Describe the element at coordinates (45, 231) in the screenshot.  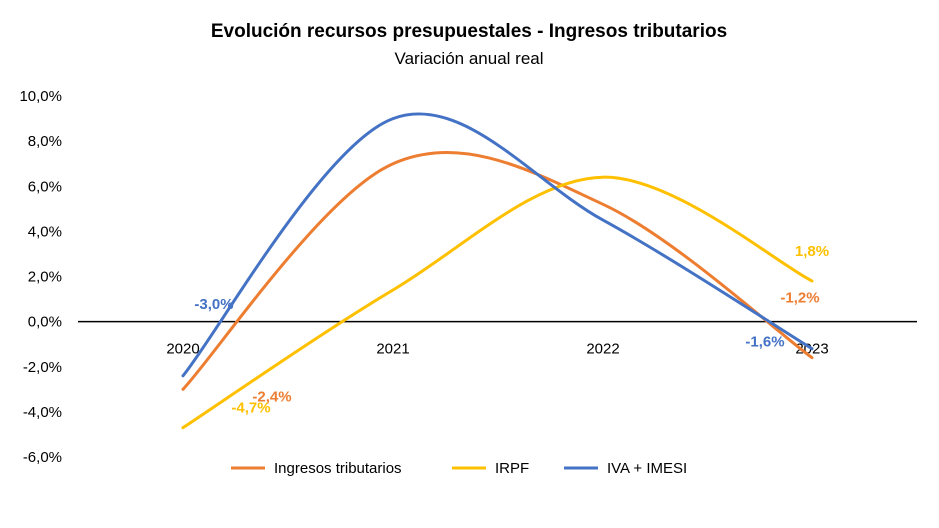
I see `y-tick-label: 4,0%` at that location.